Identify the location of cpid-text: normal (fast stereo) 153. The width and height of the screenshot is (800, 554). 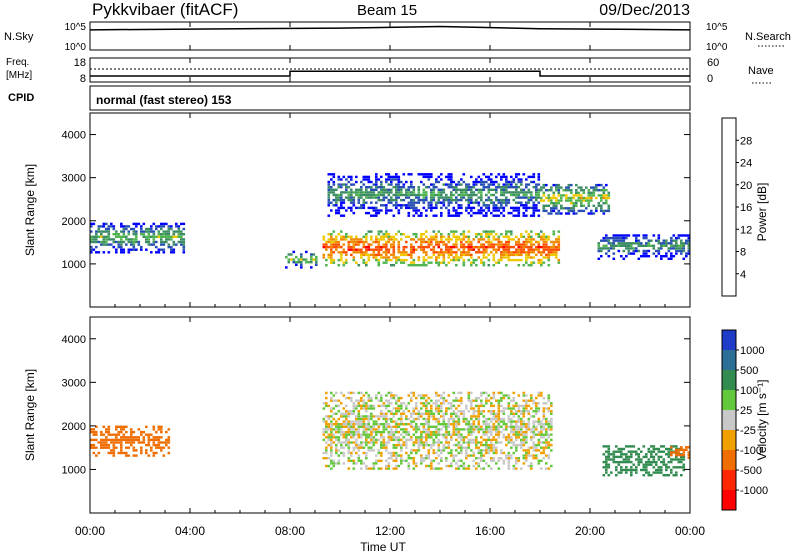
(164, 100).